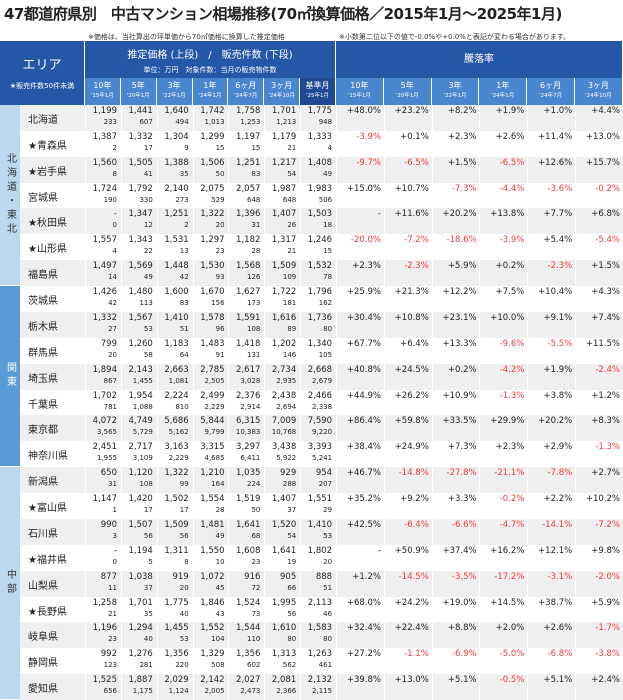 The width and height of the screenshot is (623, 700). What do you see at coordinates (43, 327) in the screenshot?
I see `prefecture-name: 栃木県` at bounding box center [43, 327].